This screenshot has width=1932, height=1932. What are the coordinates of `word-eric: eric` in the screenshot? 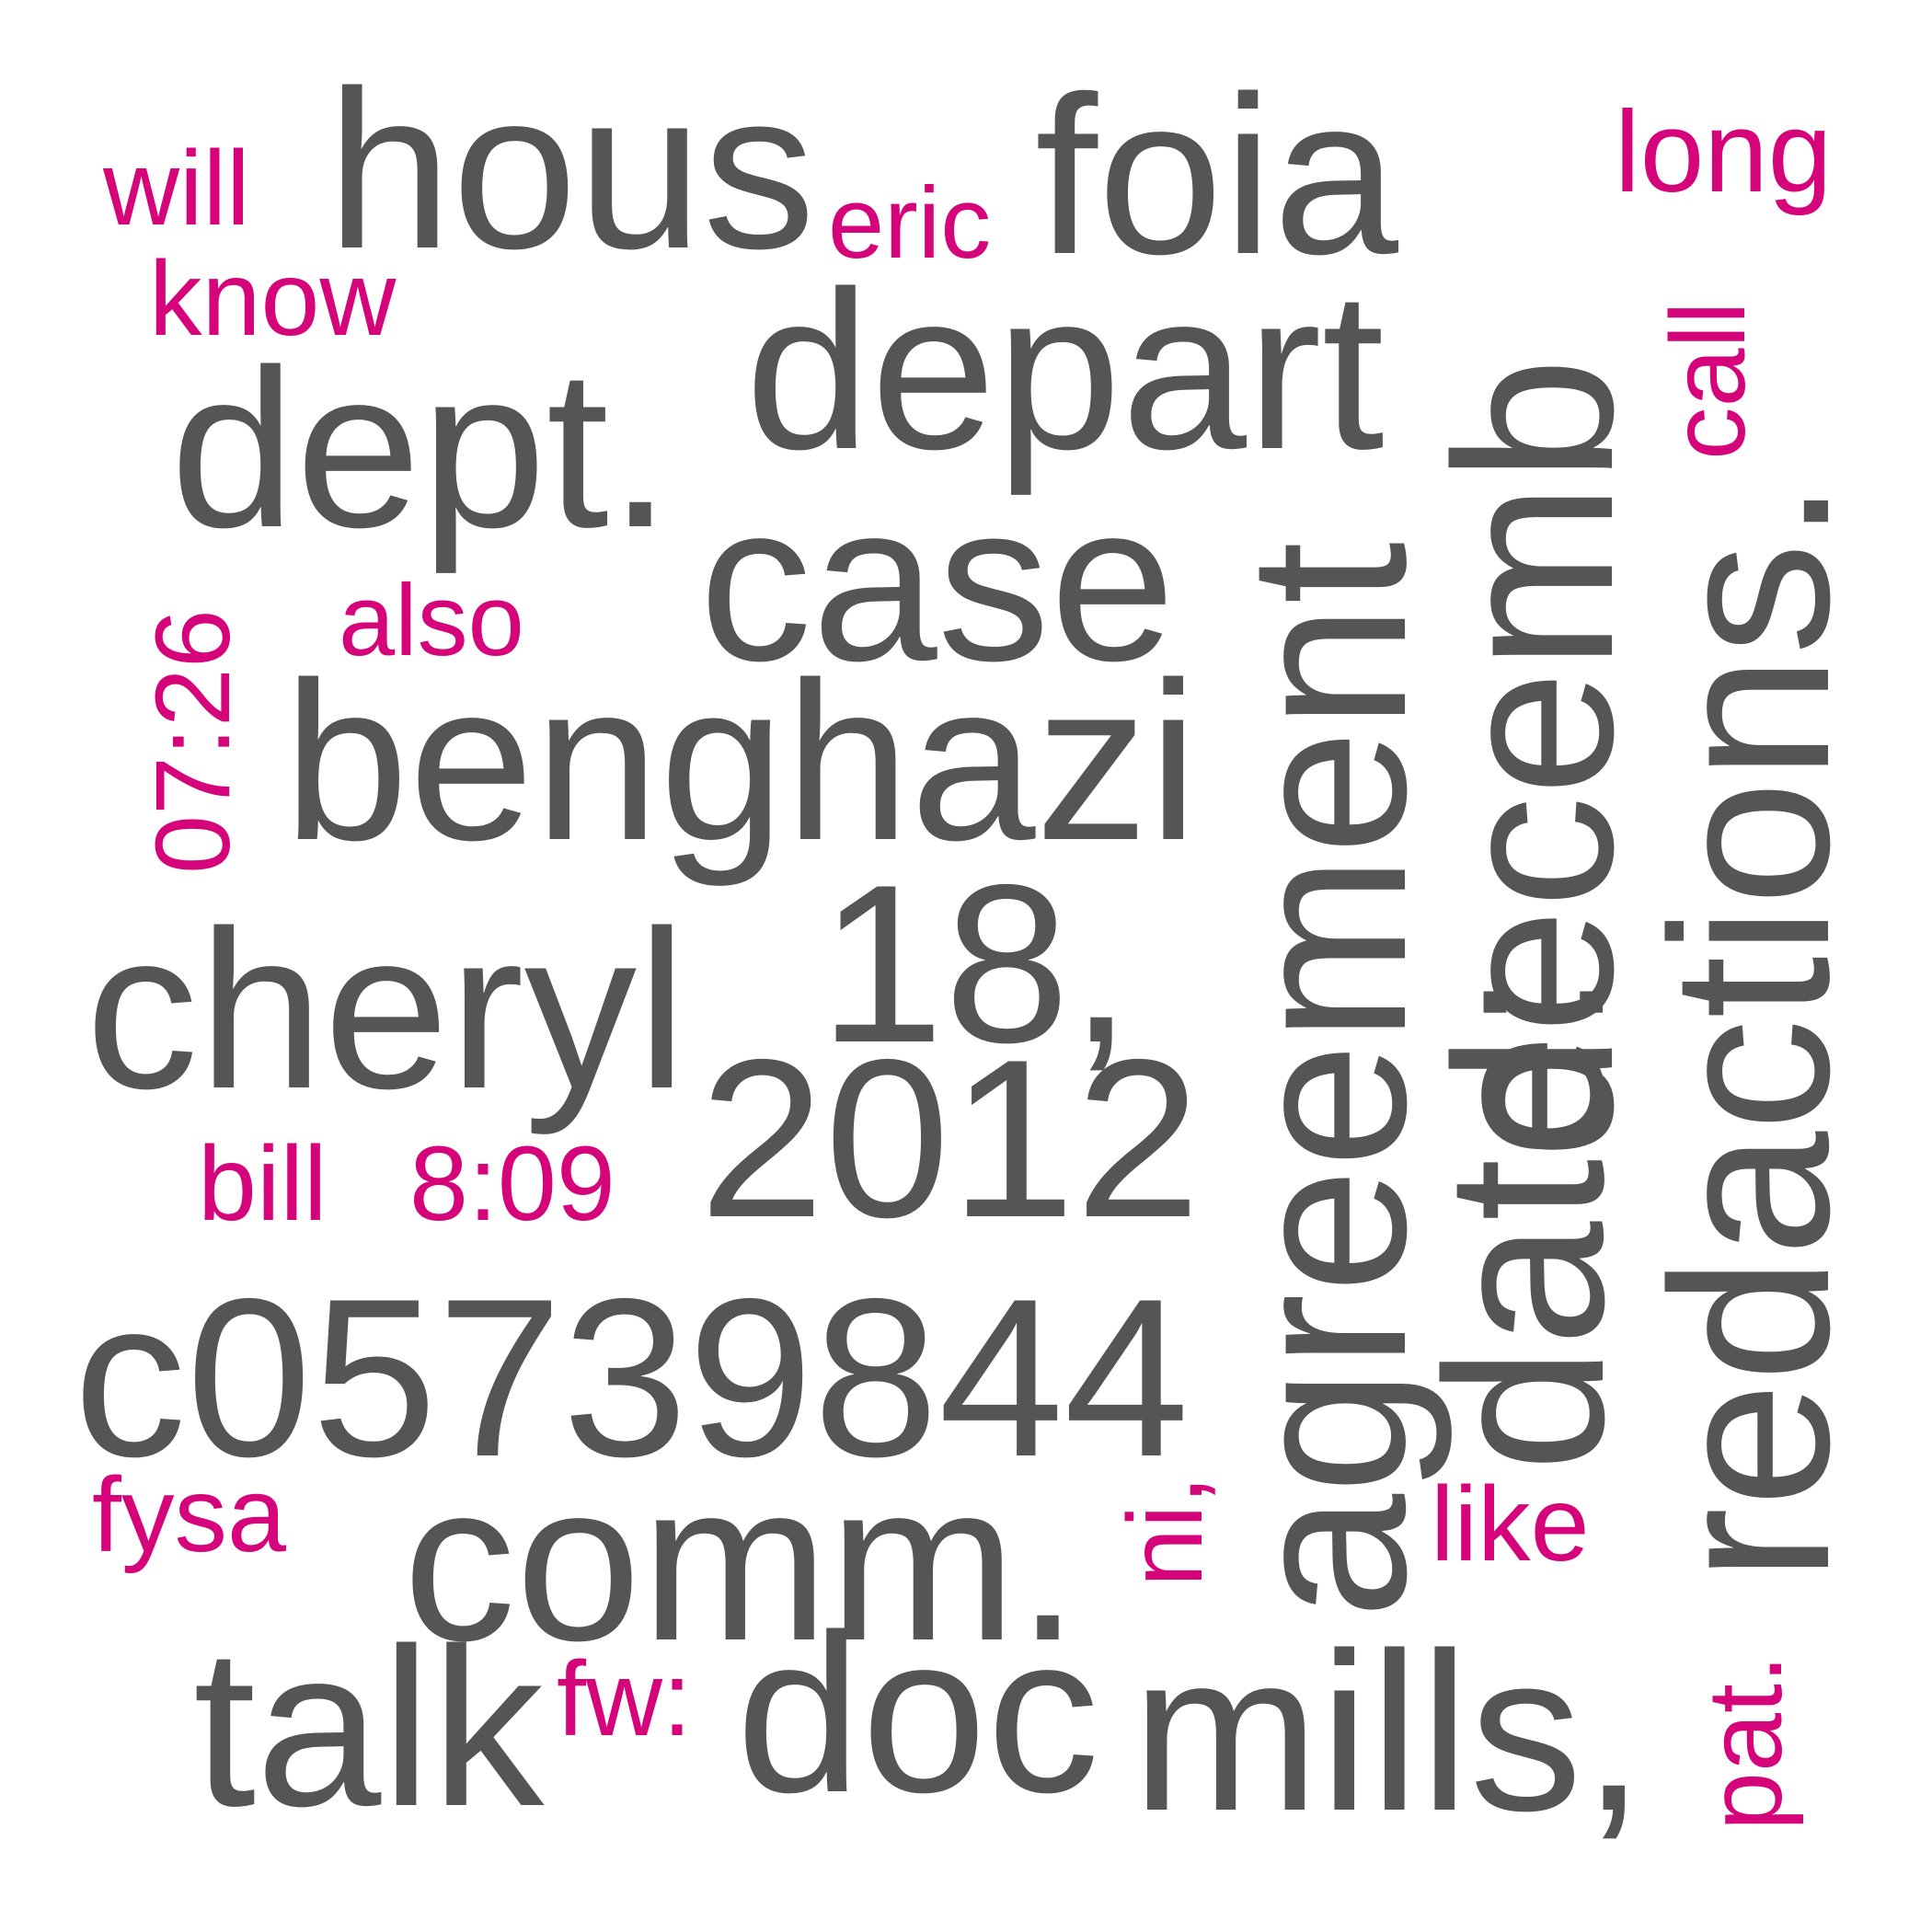 It's located at (910, 223).